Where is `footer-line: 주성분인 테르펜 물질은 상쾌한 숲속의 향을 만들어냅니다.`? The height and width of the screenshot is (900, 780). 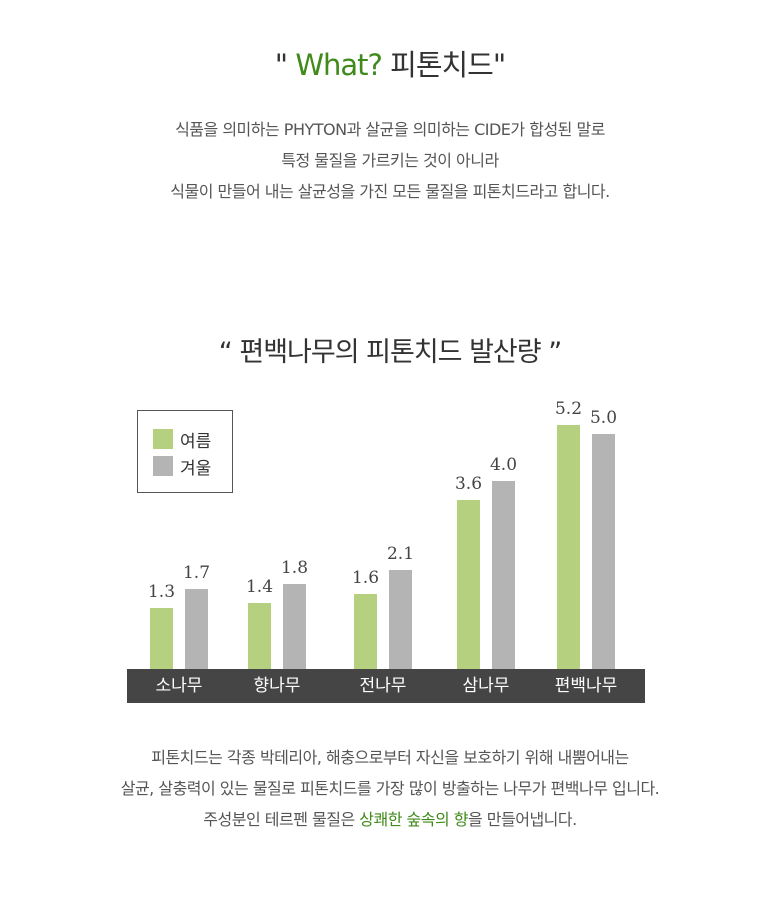
footer-line: 주성분인 테르펜 물질은 상쾌한 숲속의 향을 만들어냅니다. is located at coordinates (390, 819).